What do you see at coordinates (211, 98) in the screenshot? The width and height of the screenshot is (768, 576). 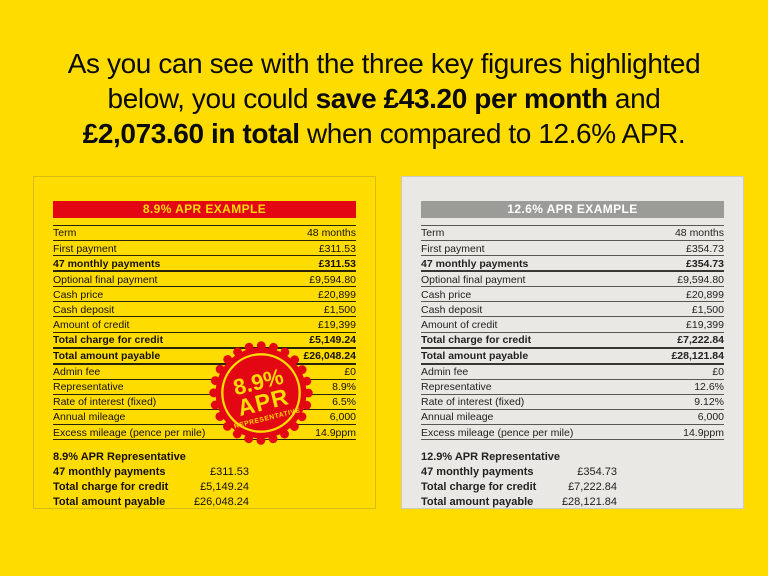 I see `headline-text: below, you could` at bounding box center [211, 98].